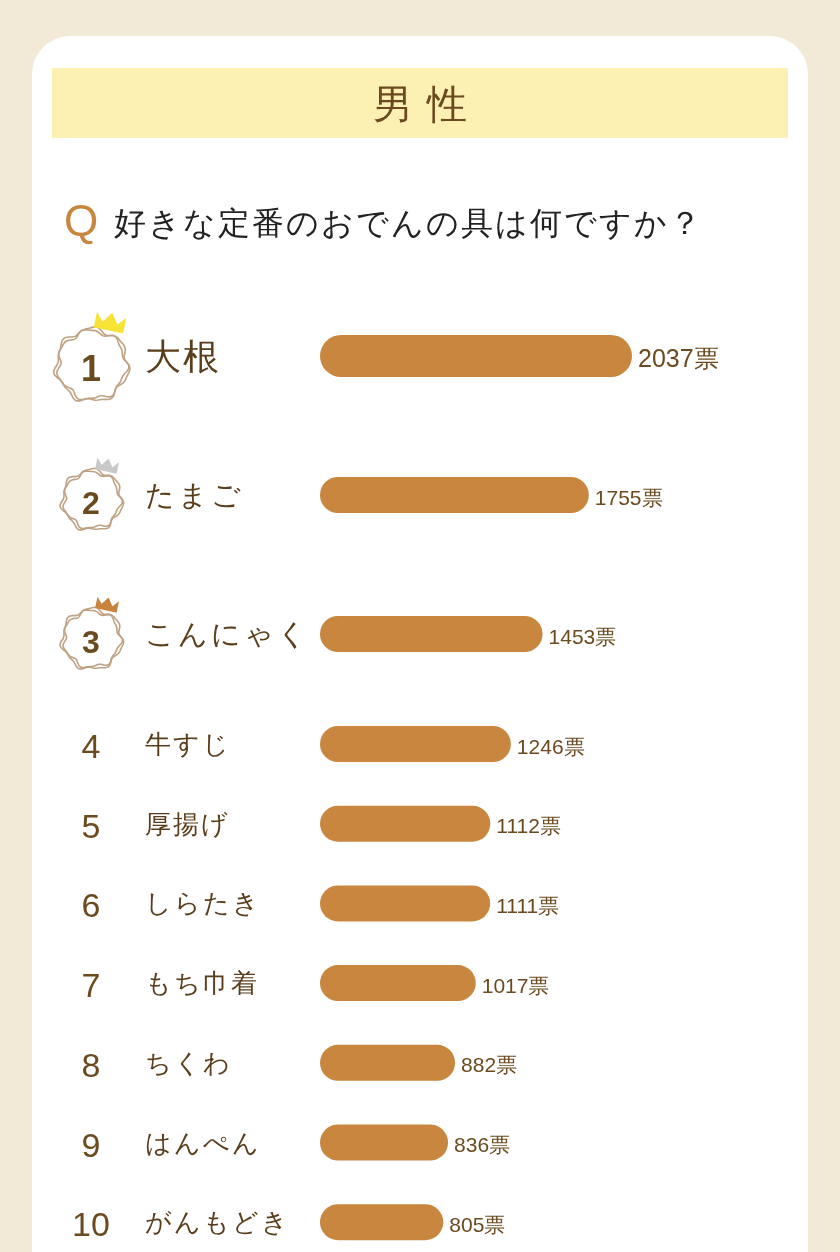 This screenshot has width=840, height=1252. Describe the element at coordinates (91, 985) in the screenshot. I see `text: 7` at that location.